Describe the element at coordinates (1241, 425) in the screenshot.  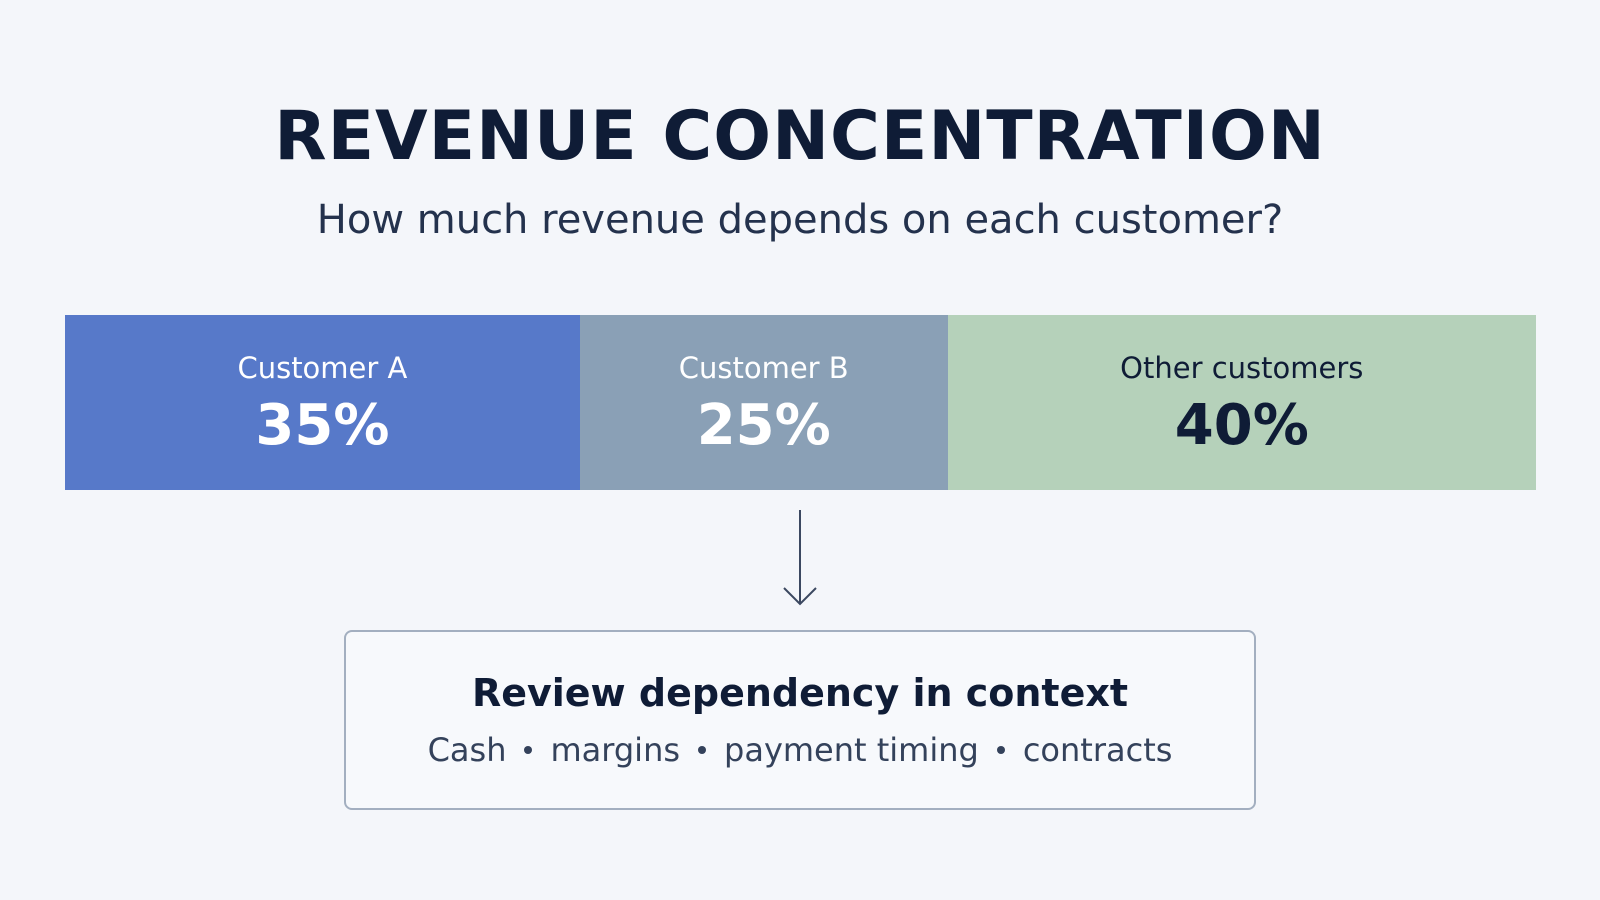
I see `segment-value: 40%` at that location.